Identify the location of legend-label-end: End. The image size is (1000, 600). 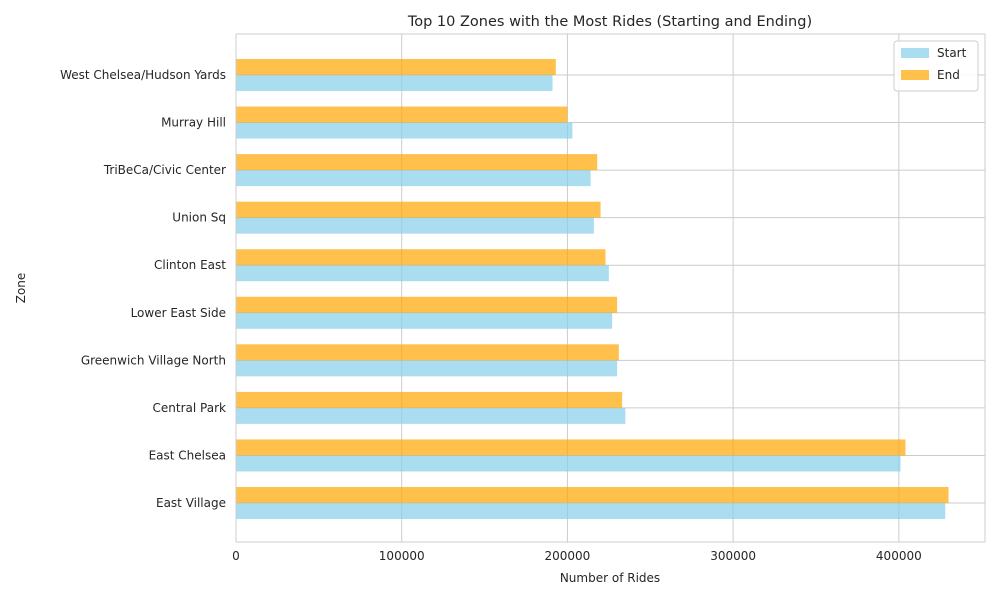
(948, 75).